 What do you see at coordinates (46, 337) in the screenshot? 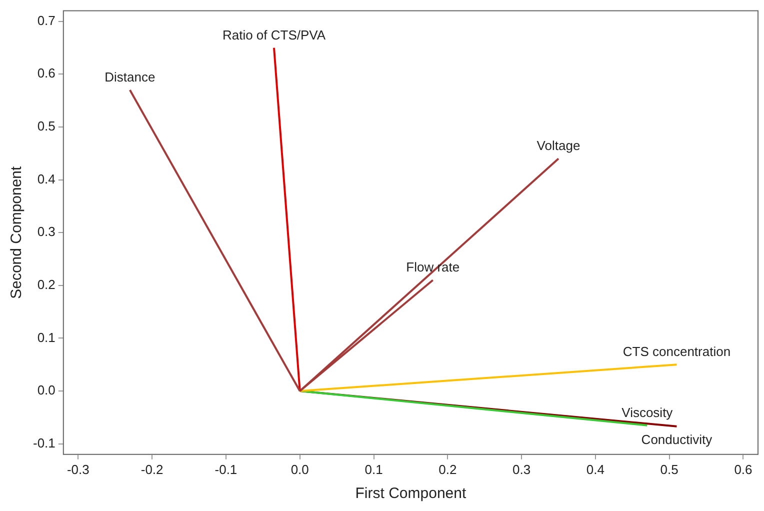
I see `y-tick-label: 0.1` at bounding box center [46, 337].